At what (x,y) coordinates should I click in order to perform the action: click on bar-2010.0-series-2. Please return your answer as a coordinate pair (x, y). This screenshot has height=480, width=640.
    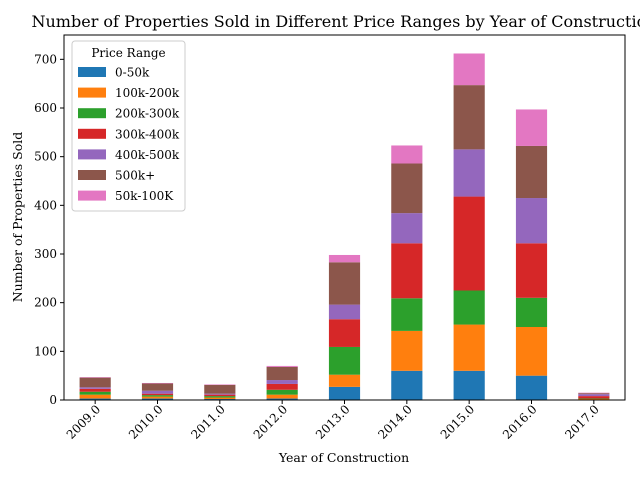
    Looking at the image, I should click on (157, 396).